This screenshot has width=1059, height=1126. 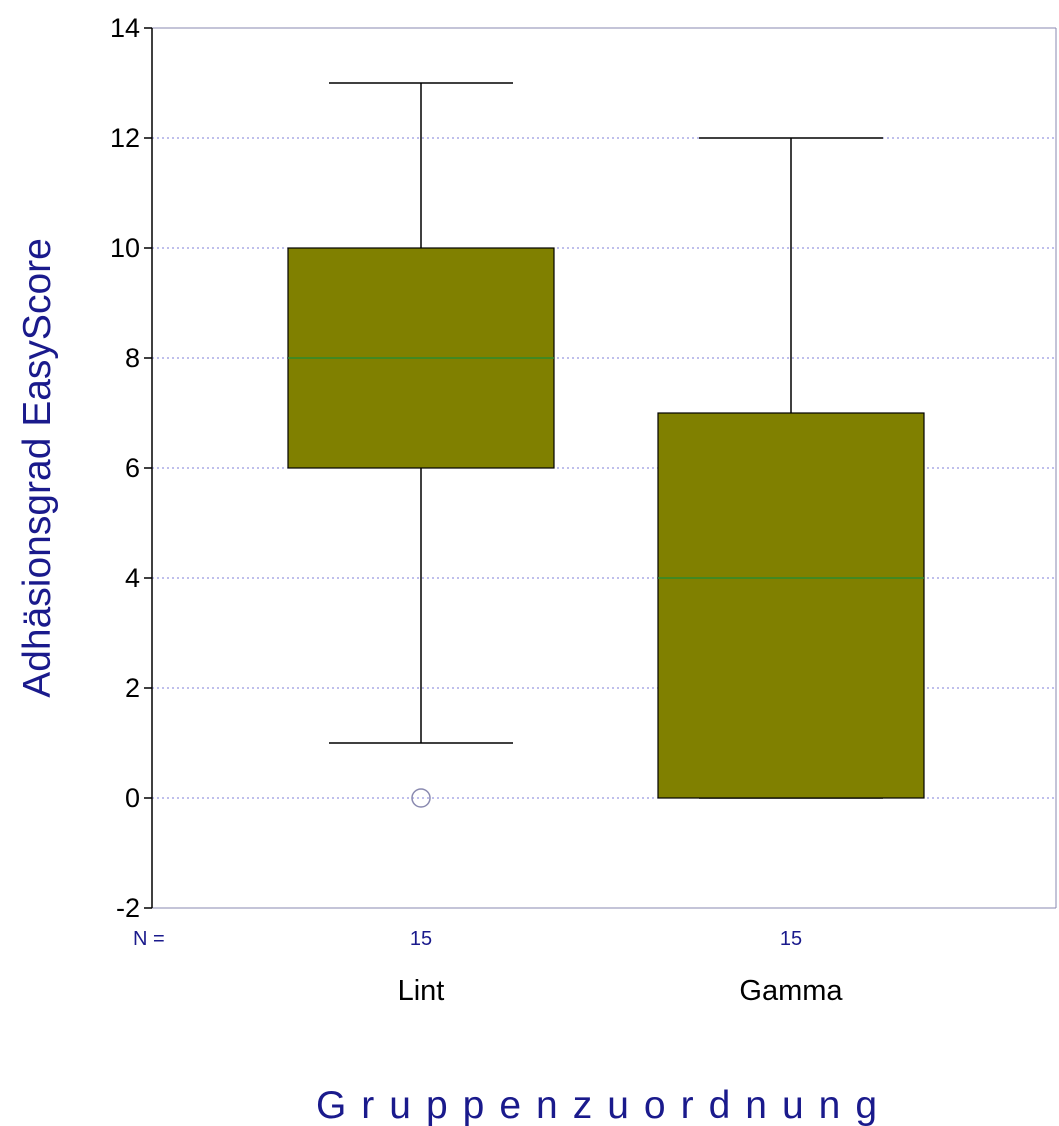 I want to click on y-tick-label--2: -2, so click(x=128, y=908).